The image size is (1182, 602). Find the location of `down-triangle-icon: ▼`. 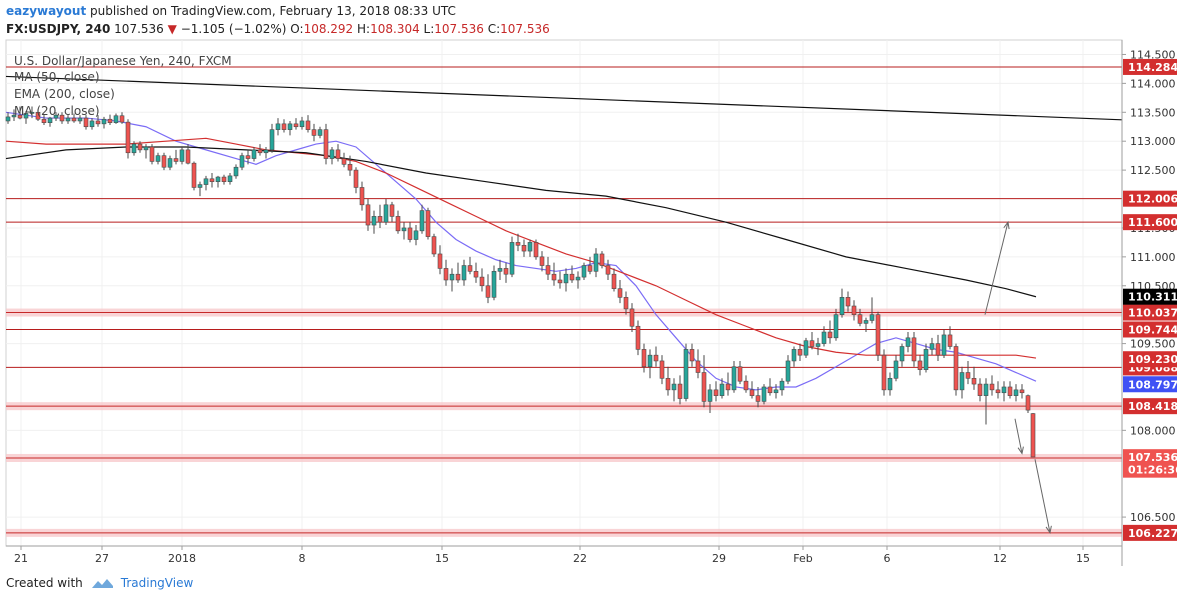

down-triangle-icon: ▼ is located at coordinates (172, 29).